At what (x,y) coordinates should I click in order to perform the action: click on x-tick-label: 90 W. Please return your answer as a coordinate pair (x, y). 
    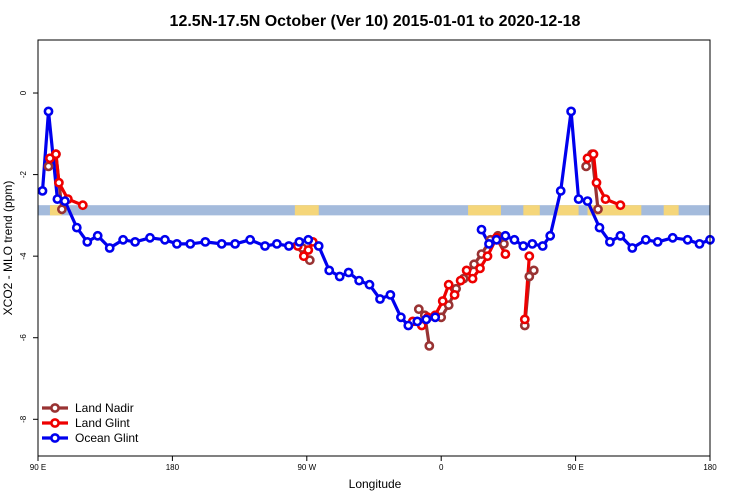
    Looking at the image, I should click on (306, 467).